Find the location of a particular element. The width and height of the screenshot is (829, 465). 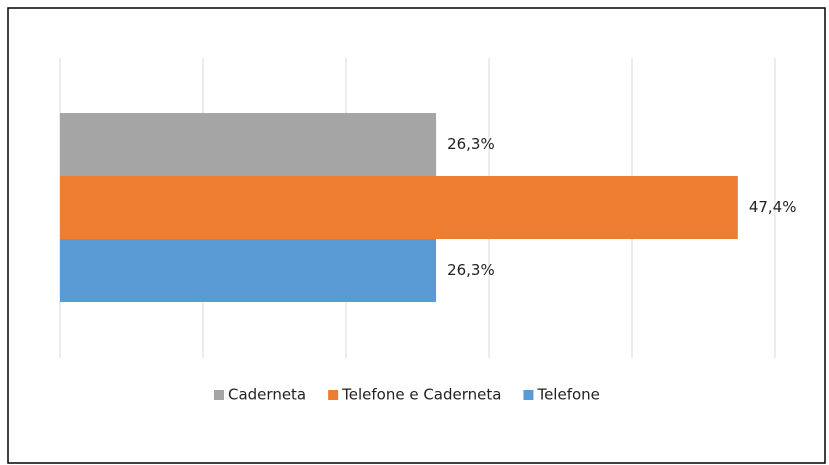

legend-label: Caderneta is located at coordinates (267, 395).